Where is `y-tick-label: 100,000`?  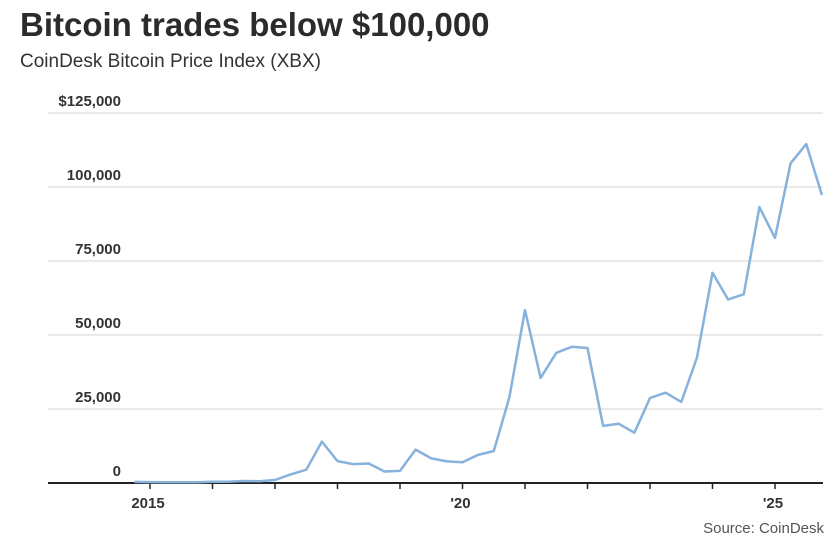 y-tick-label: 100,000 is located at coordinates (94, 175).